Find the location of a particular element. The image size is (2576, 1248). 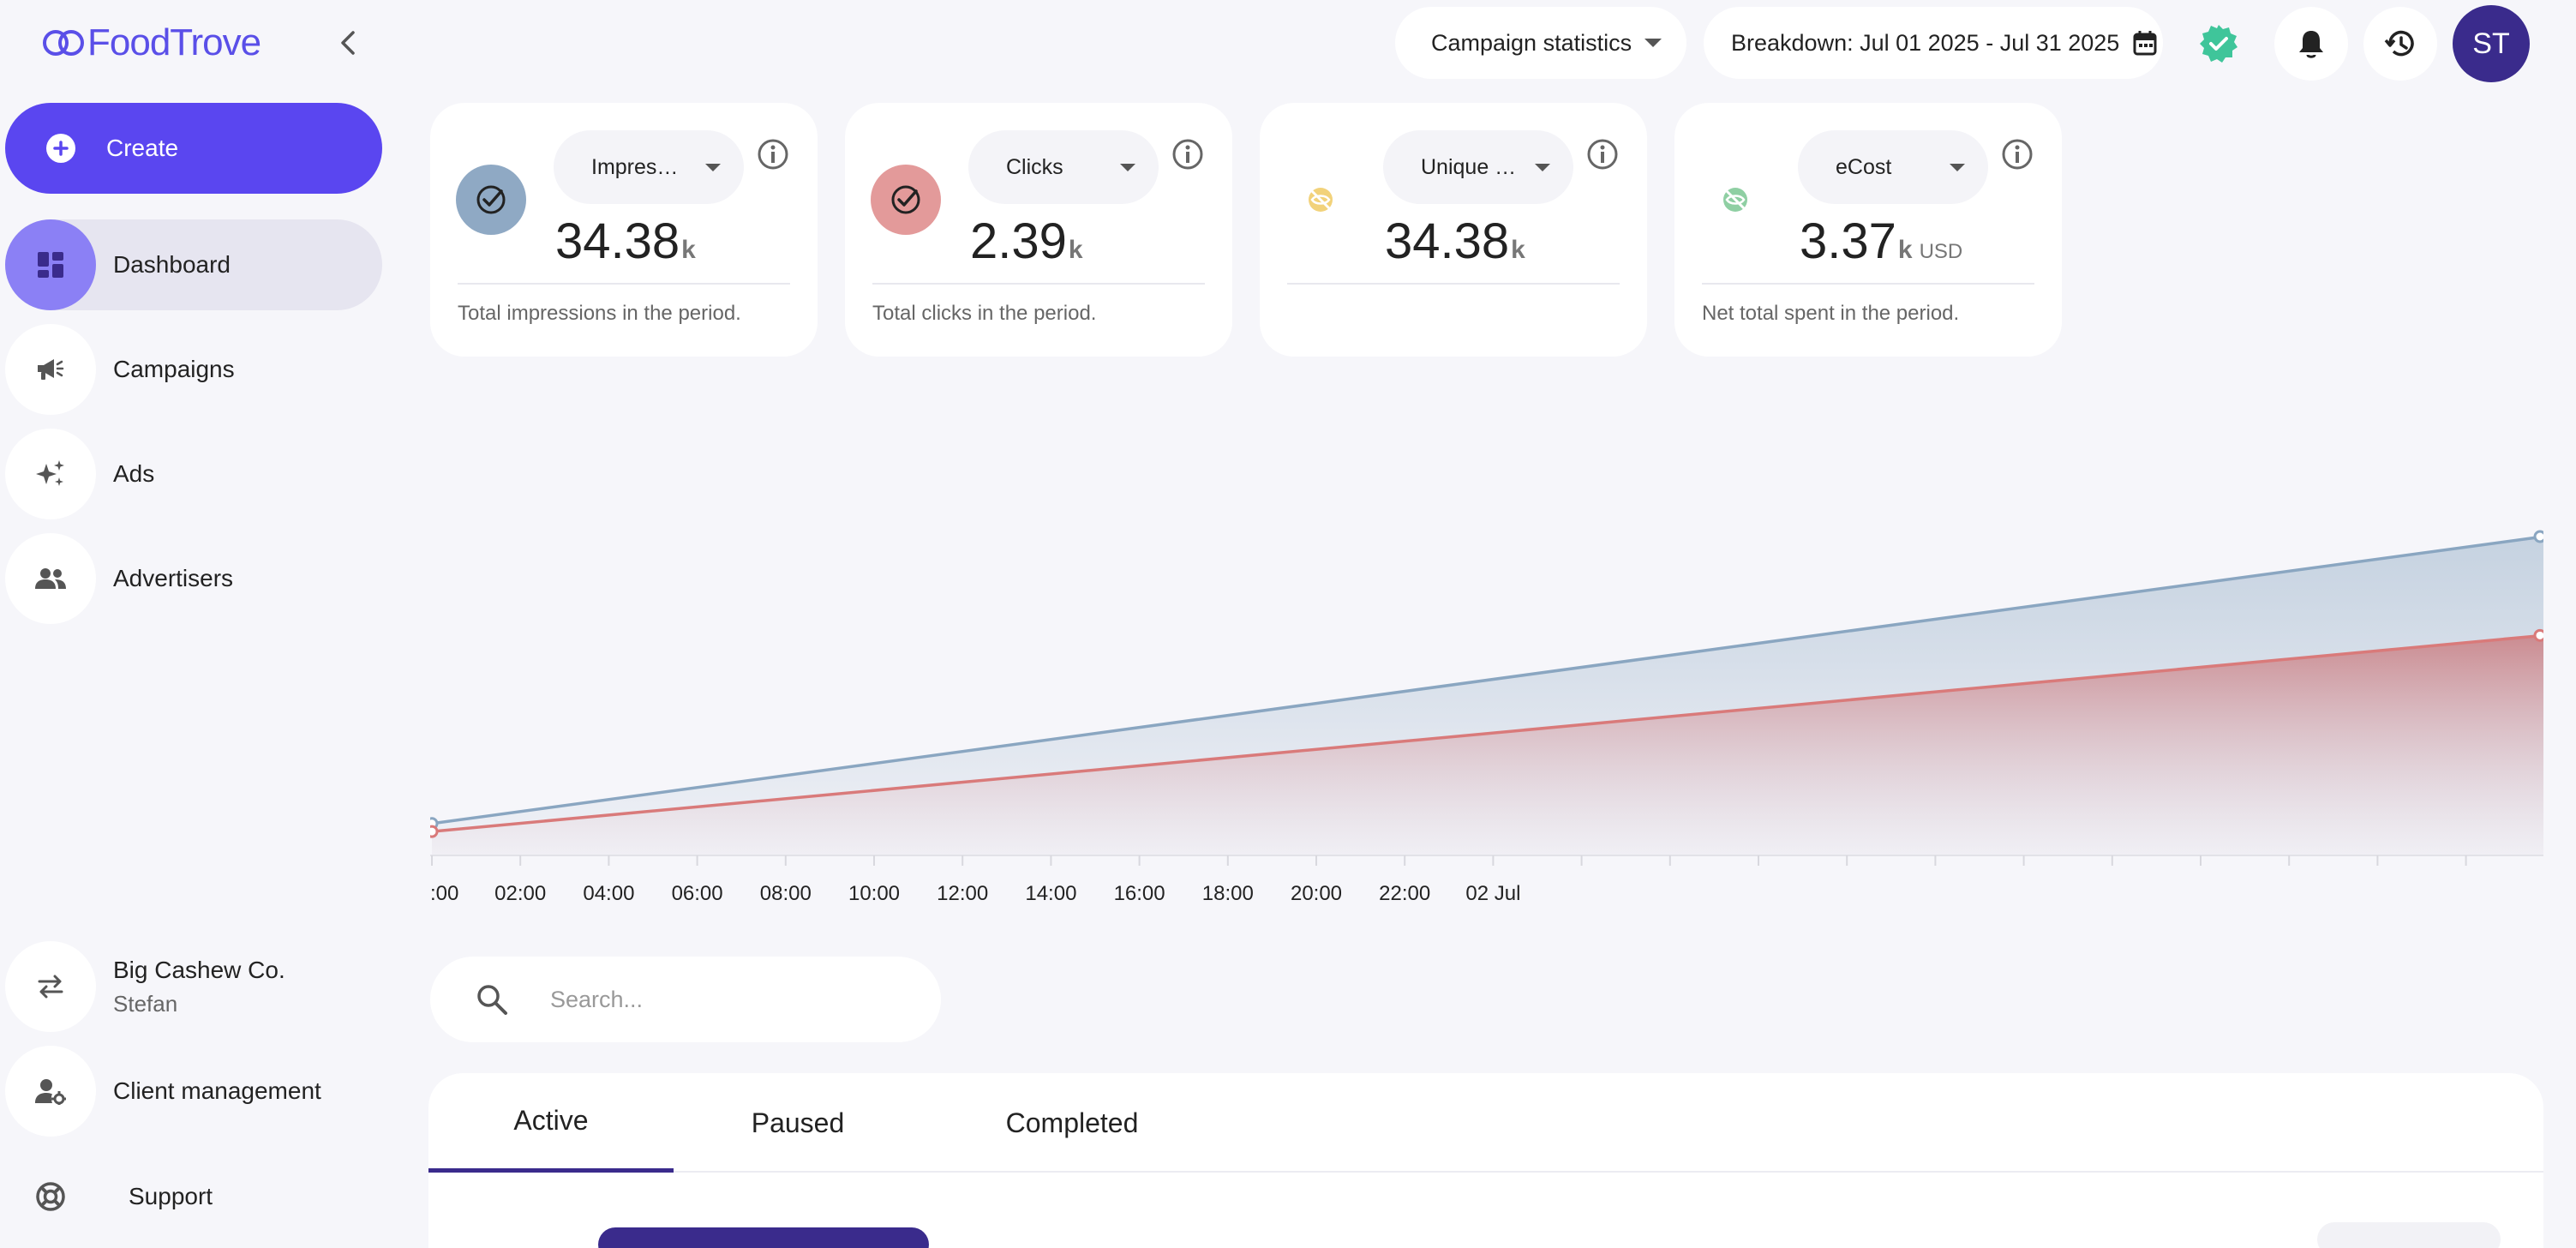

x-tick-label: 12:00 is located at coordinates (962, 893).